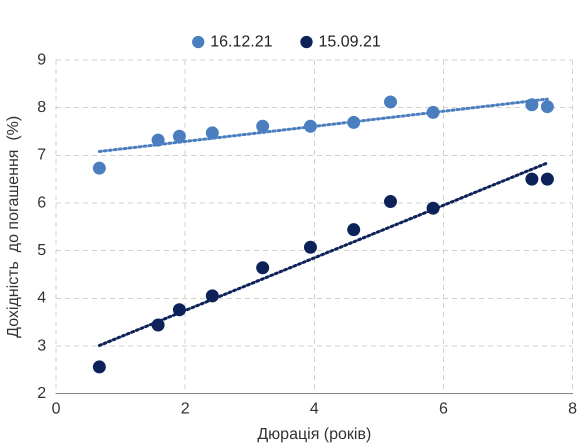 The width and height of the screenshot is (583, 444). I want to click on y-tick-label: 4, so click(41, 298).